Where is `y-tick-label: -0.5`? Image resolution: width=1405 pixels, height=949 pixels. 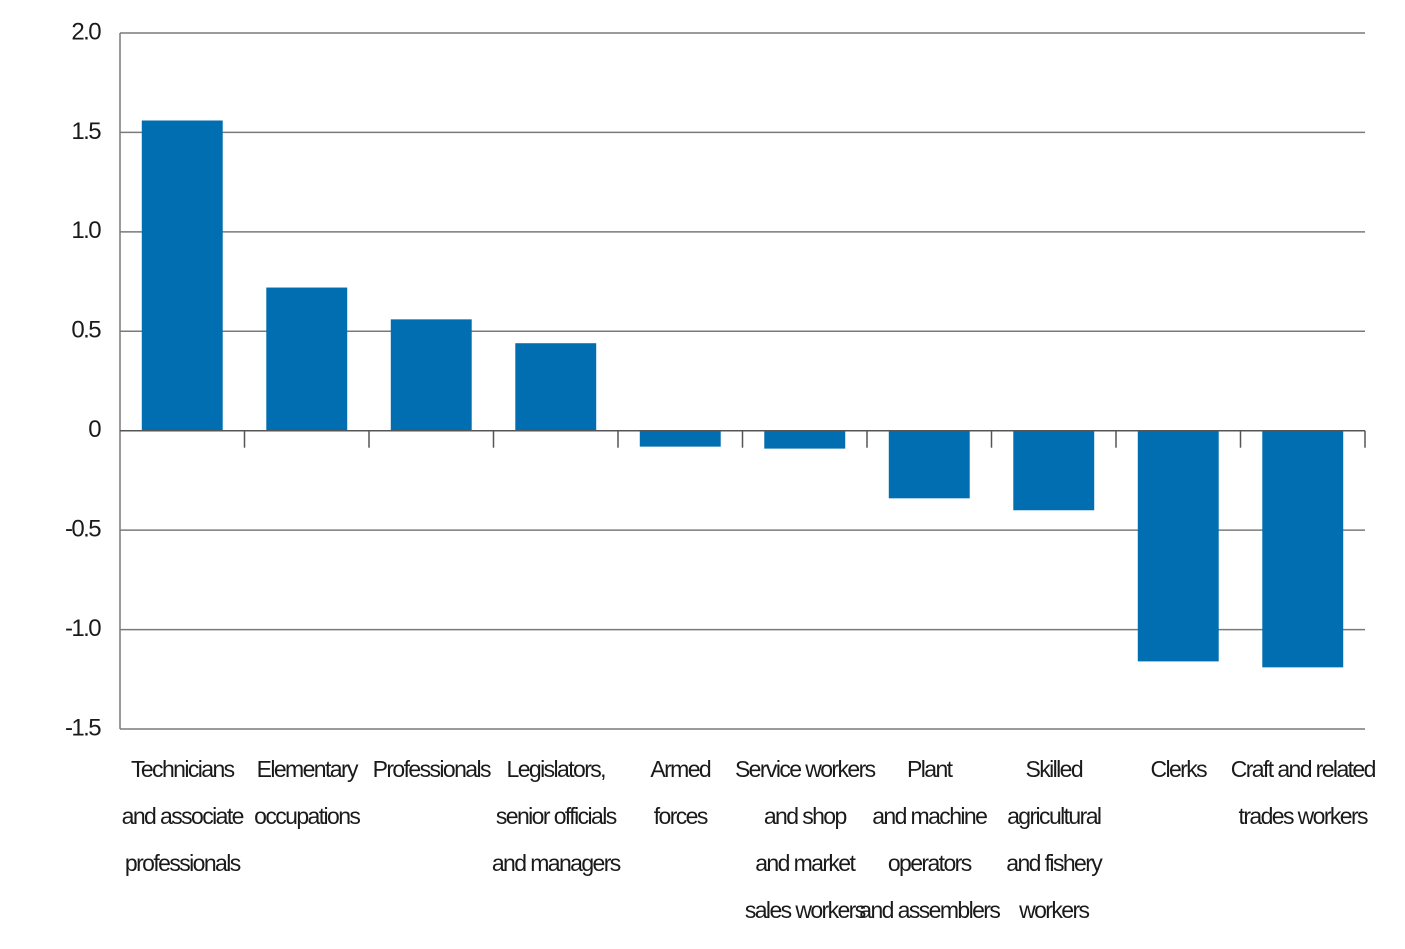 y-tick-label: -0.5 is located at coordinates (83, 528).